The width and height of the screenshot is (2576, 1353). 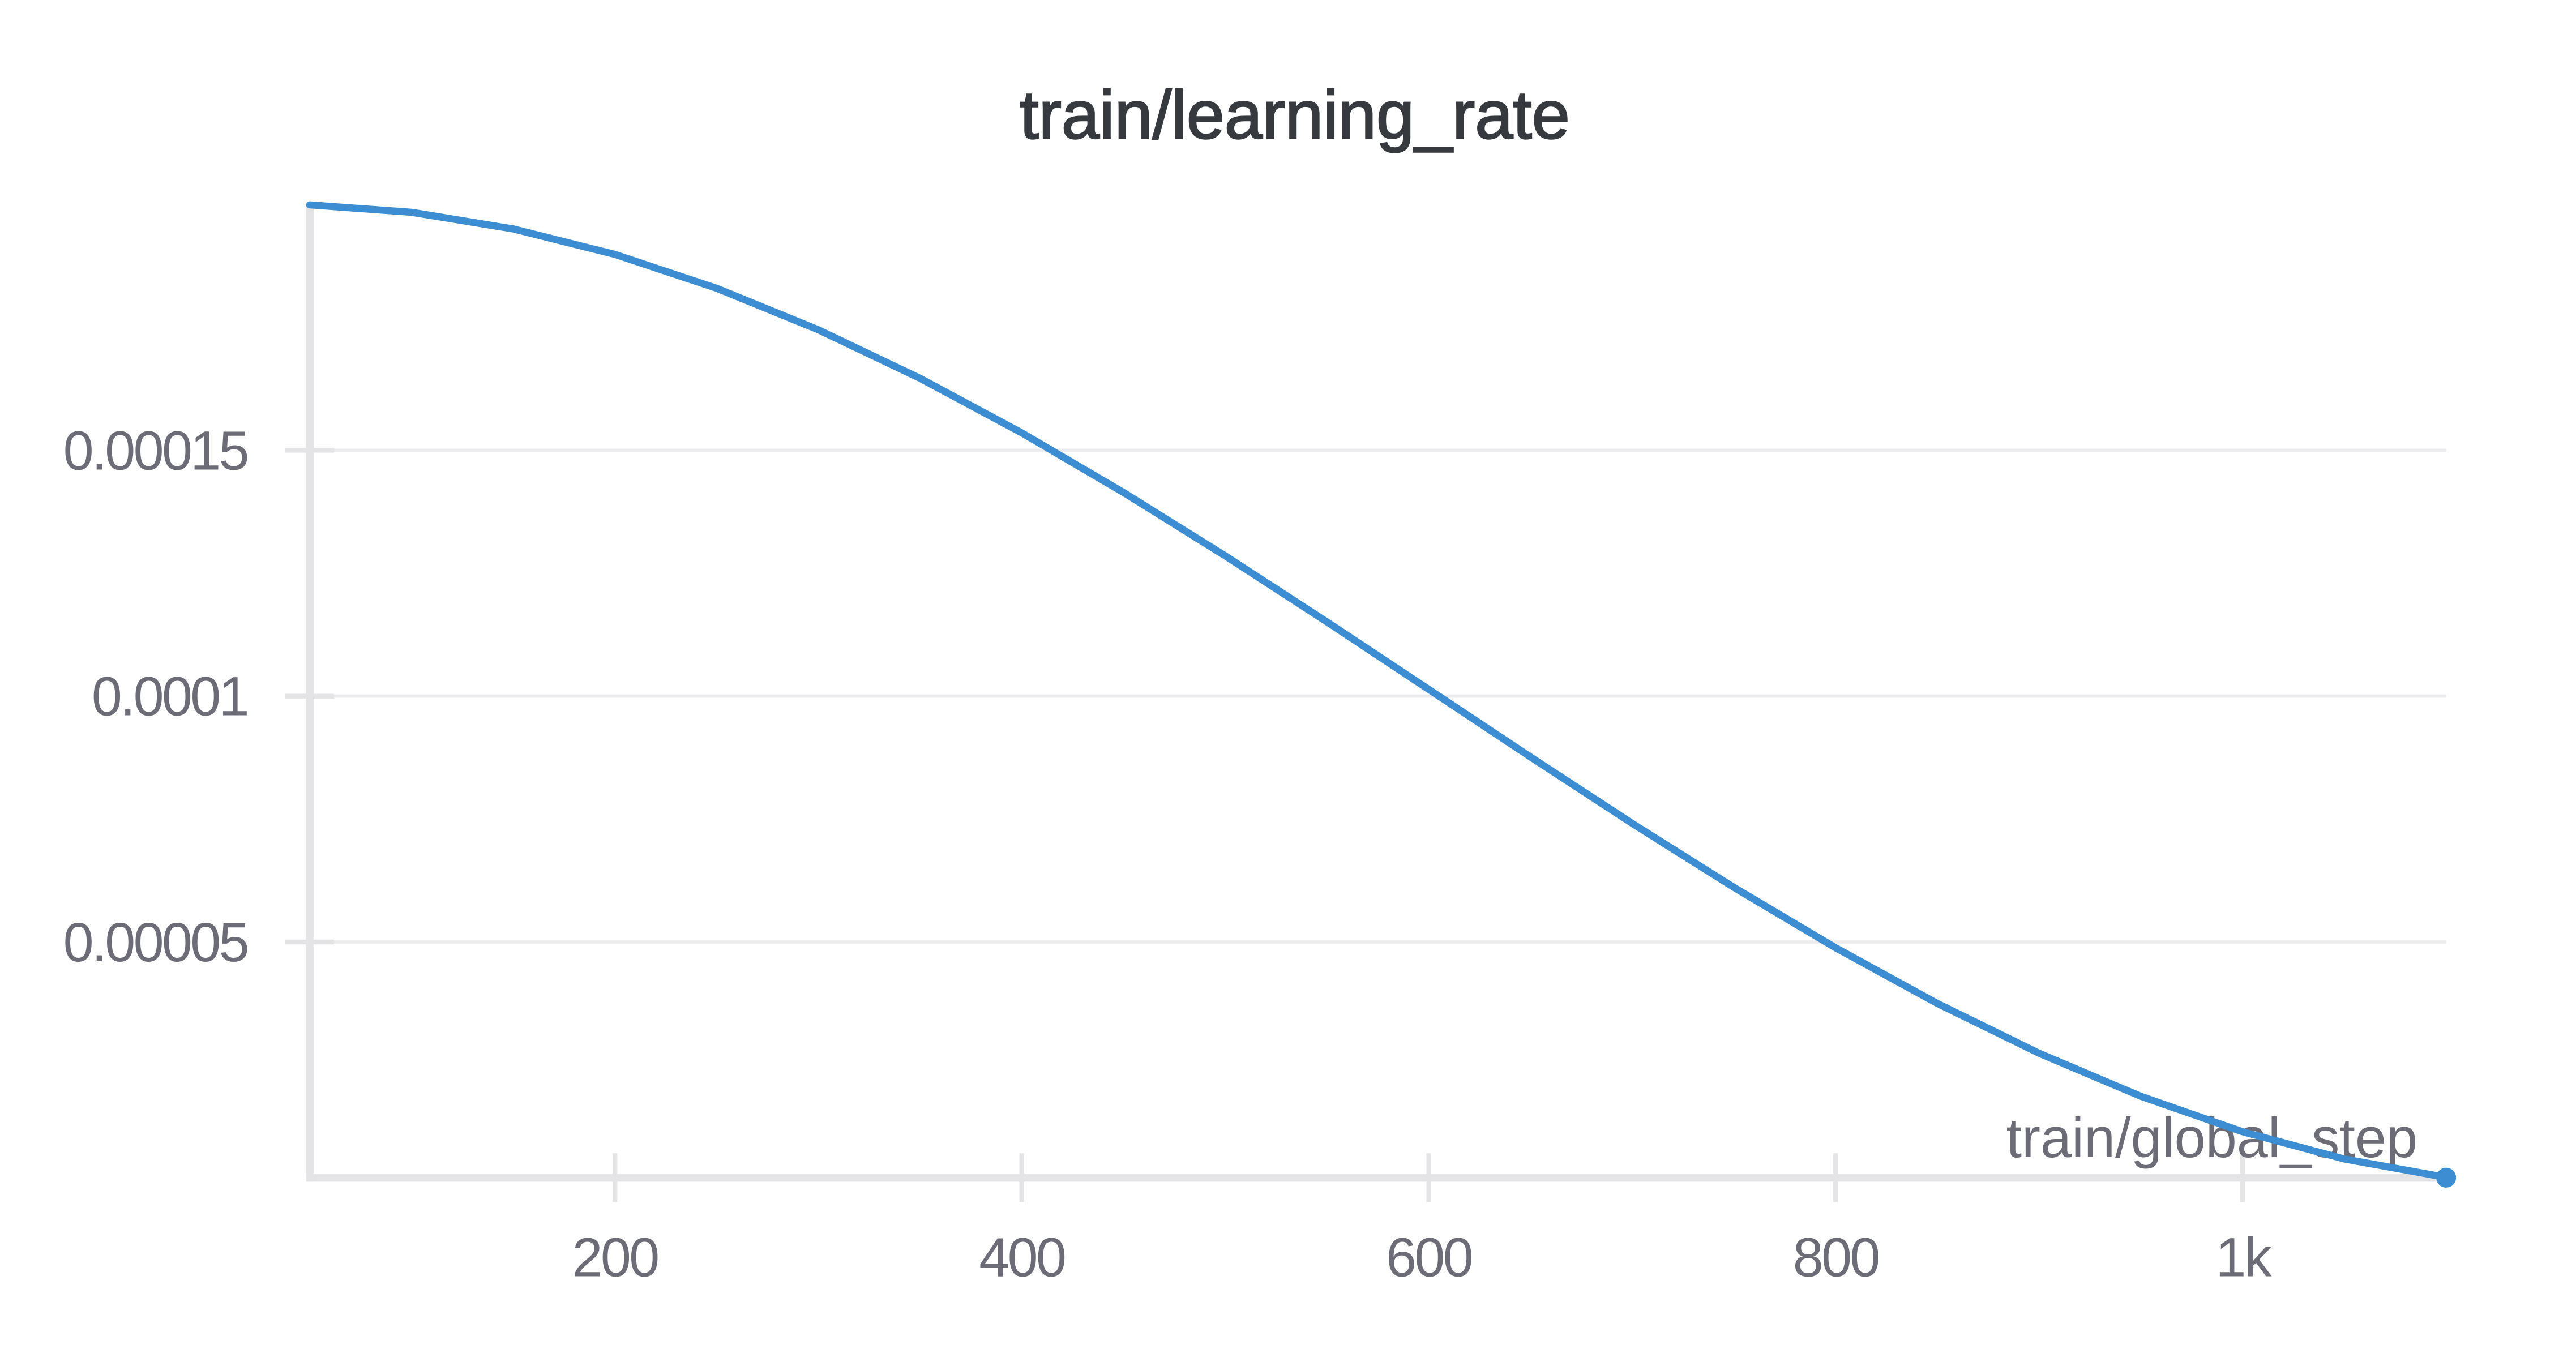 I want to click on svg-text: 0.00005, so click(x=155, y=942).